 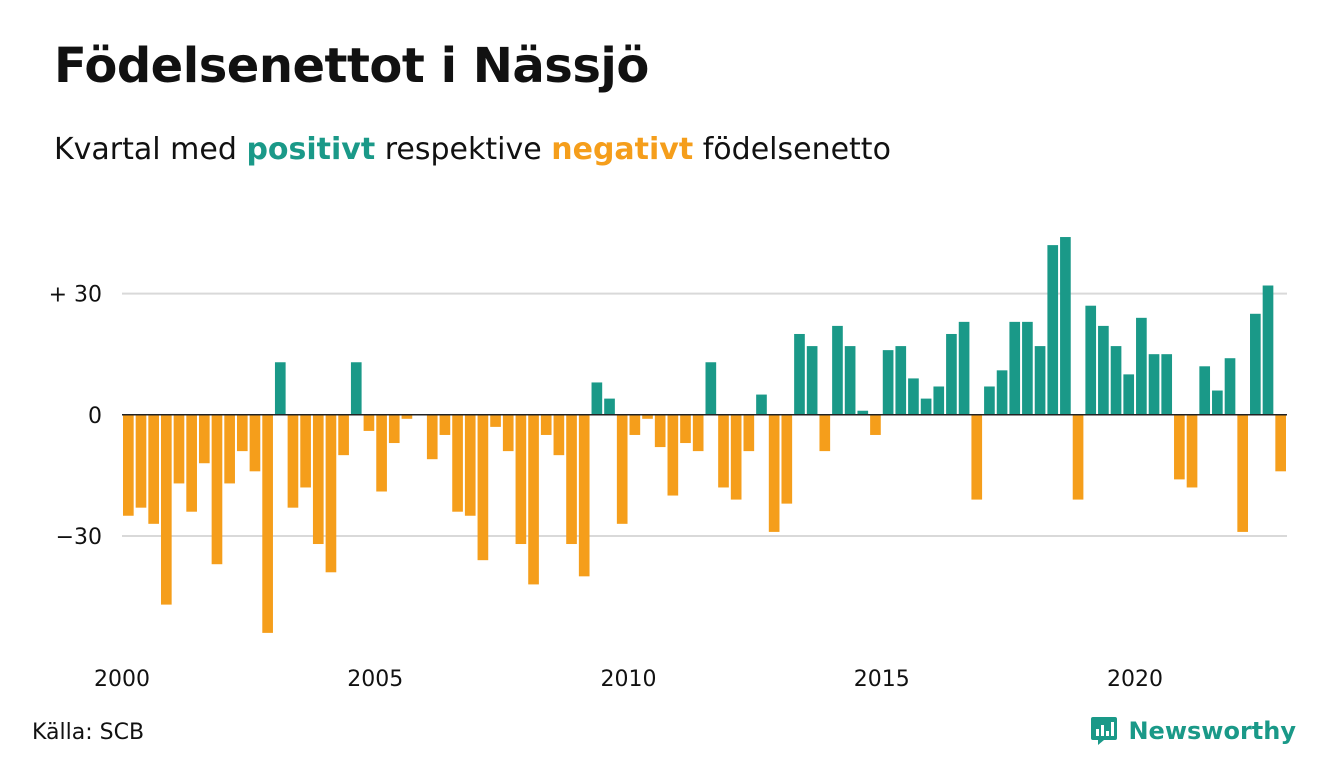 I want to click on brand-logo: Newsworthy, so click(x=1193, y=731).